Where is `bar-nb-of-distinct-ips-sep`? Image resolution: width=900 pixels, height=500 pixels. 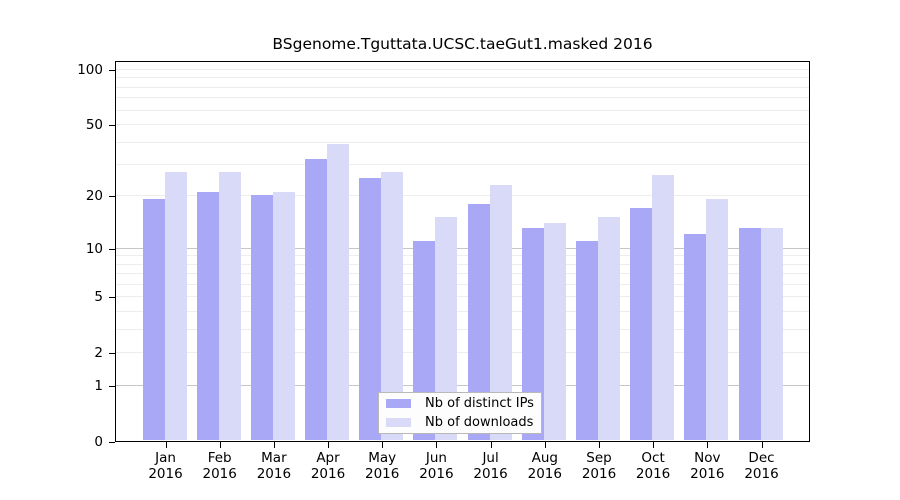
bar-nb-of-distinct-ips-sep is located at coordinates (587, 340).